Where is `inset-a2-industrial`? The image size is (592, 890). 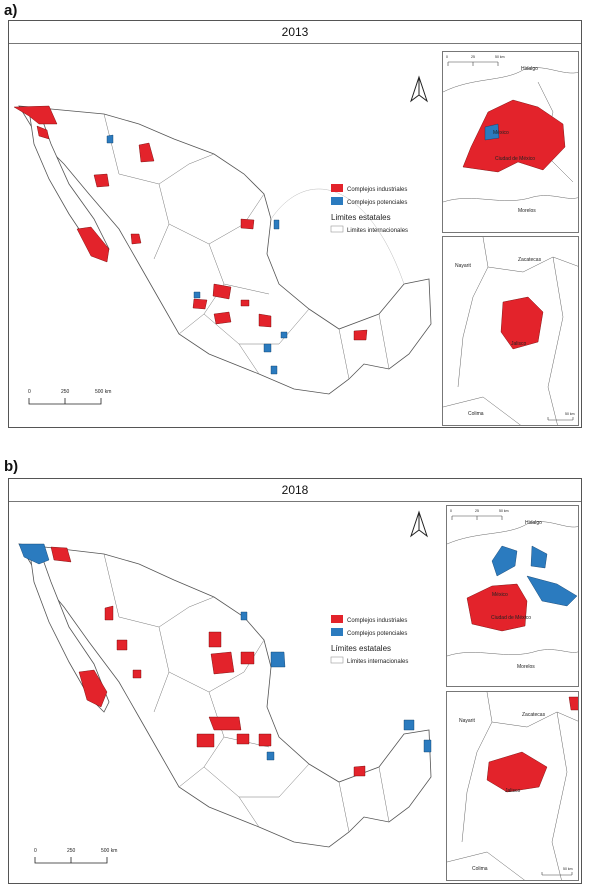 inset-a2-industrial is located at coordinates (522, 323).